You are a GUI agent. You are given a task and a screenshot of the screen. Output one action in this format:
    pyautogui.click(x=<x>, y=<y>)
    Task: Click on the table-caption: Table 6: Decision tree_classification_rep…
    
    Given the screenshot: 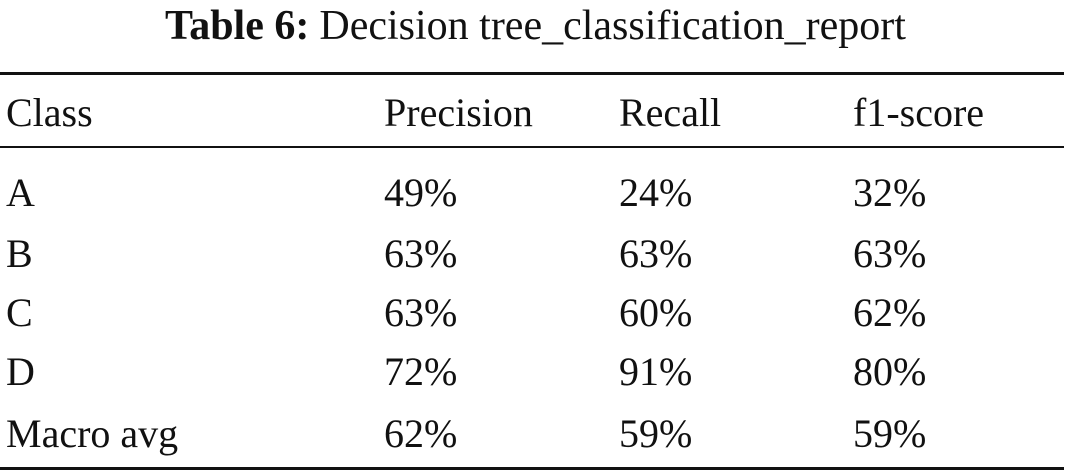 What is the action you would take?
    pyautogui.click(x=535, y=26)
    